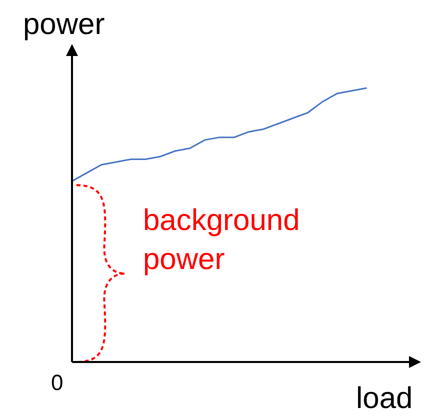 This screenshot has height=420, width=425. I want to click on annotation: background power, so click(221, 240).